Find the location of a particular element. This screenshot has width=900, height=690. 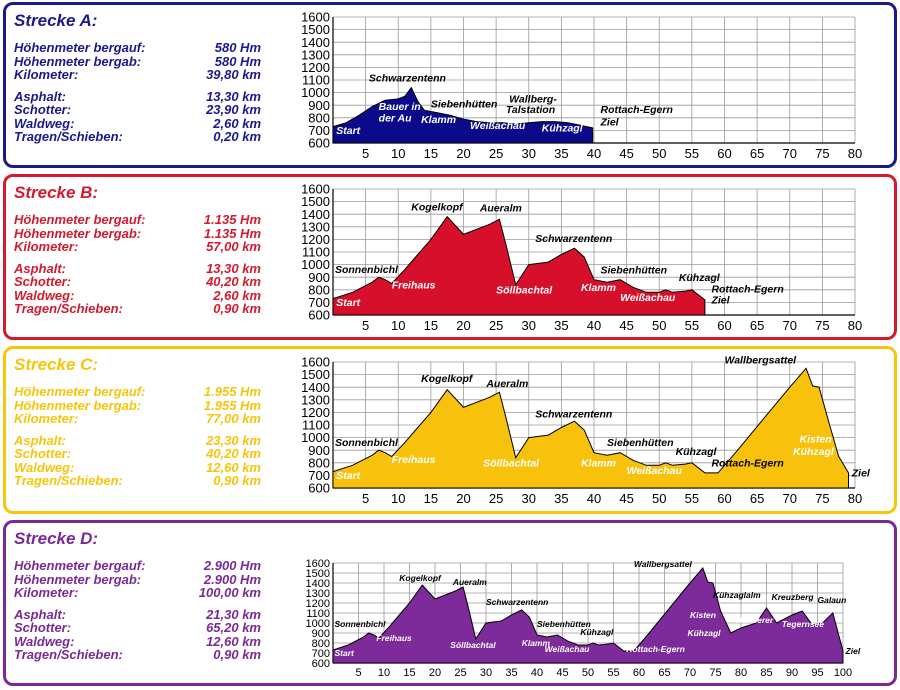

panel-title: Strecke B: is located at coordinates (56, 192).